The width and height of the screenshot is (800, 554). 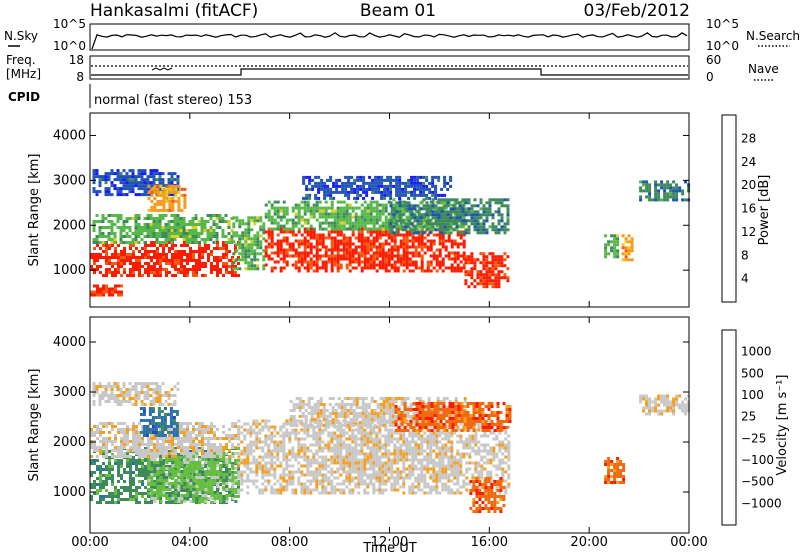 I want to click on power-colorbar-tick: 8, so click(x=745, y=255).